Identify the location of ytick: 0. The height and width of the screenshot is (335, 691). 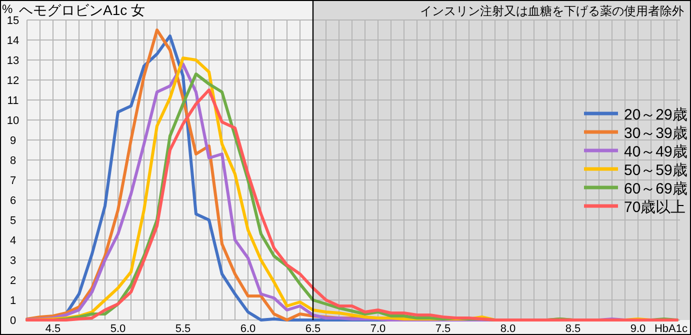
(13, 321).